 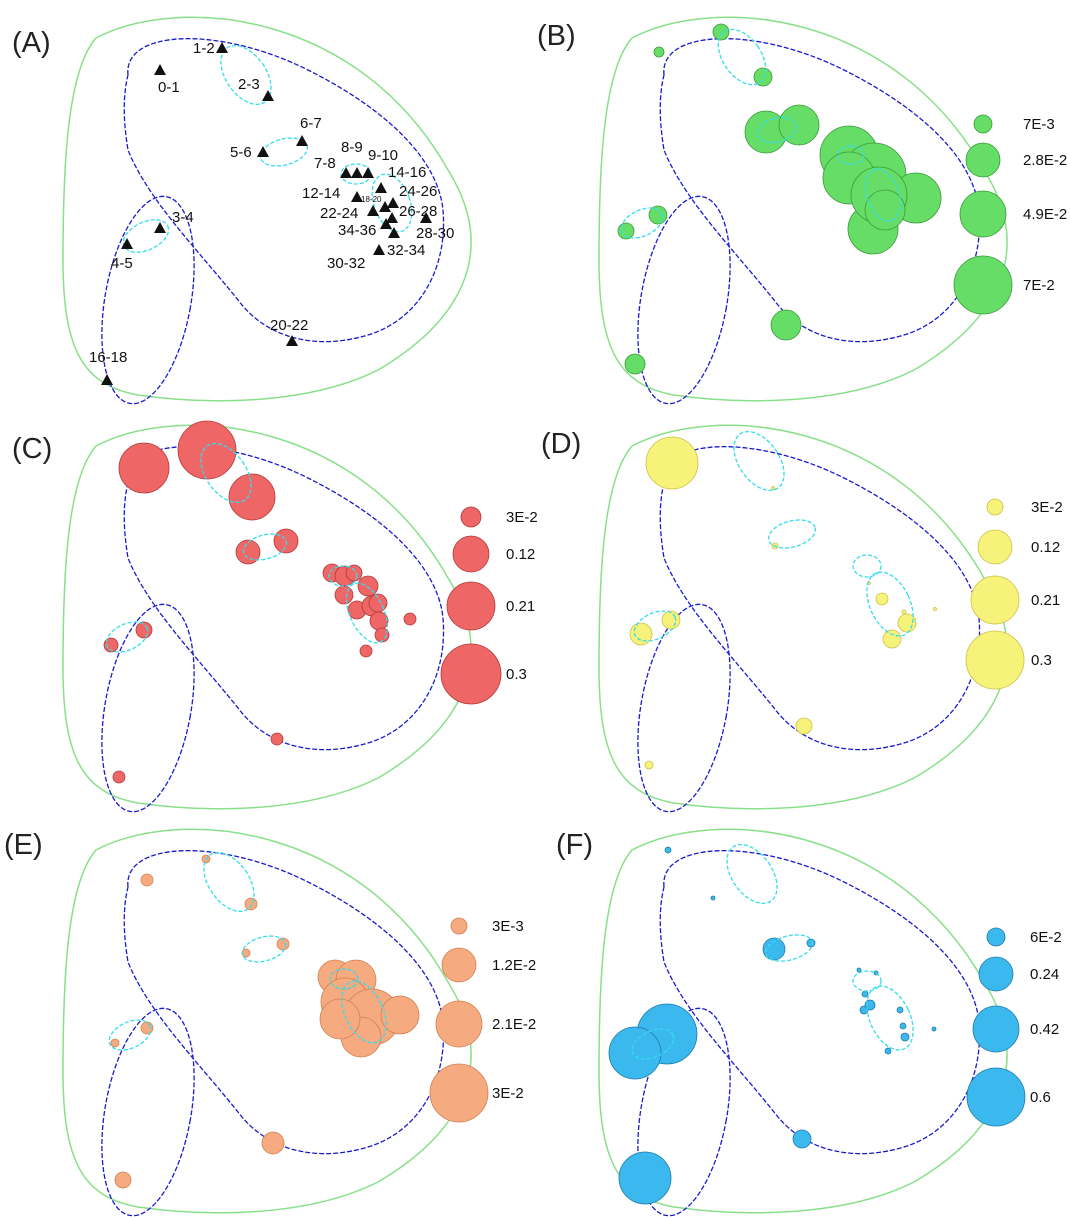 What do you see at coordinates (1045, 547) in the screenshot?
I see `legend-label: 0.12` at bounding box center [1045, 547].